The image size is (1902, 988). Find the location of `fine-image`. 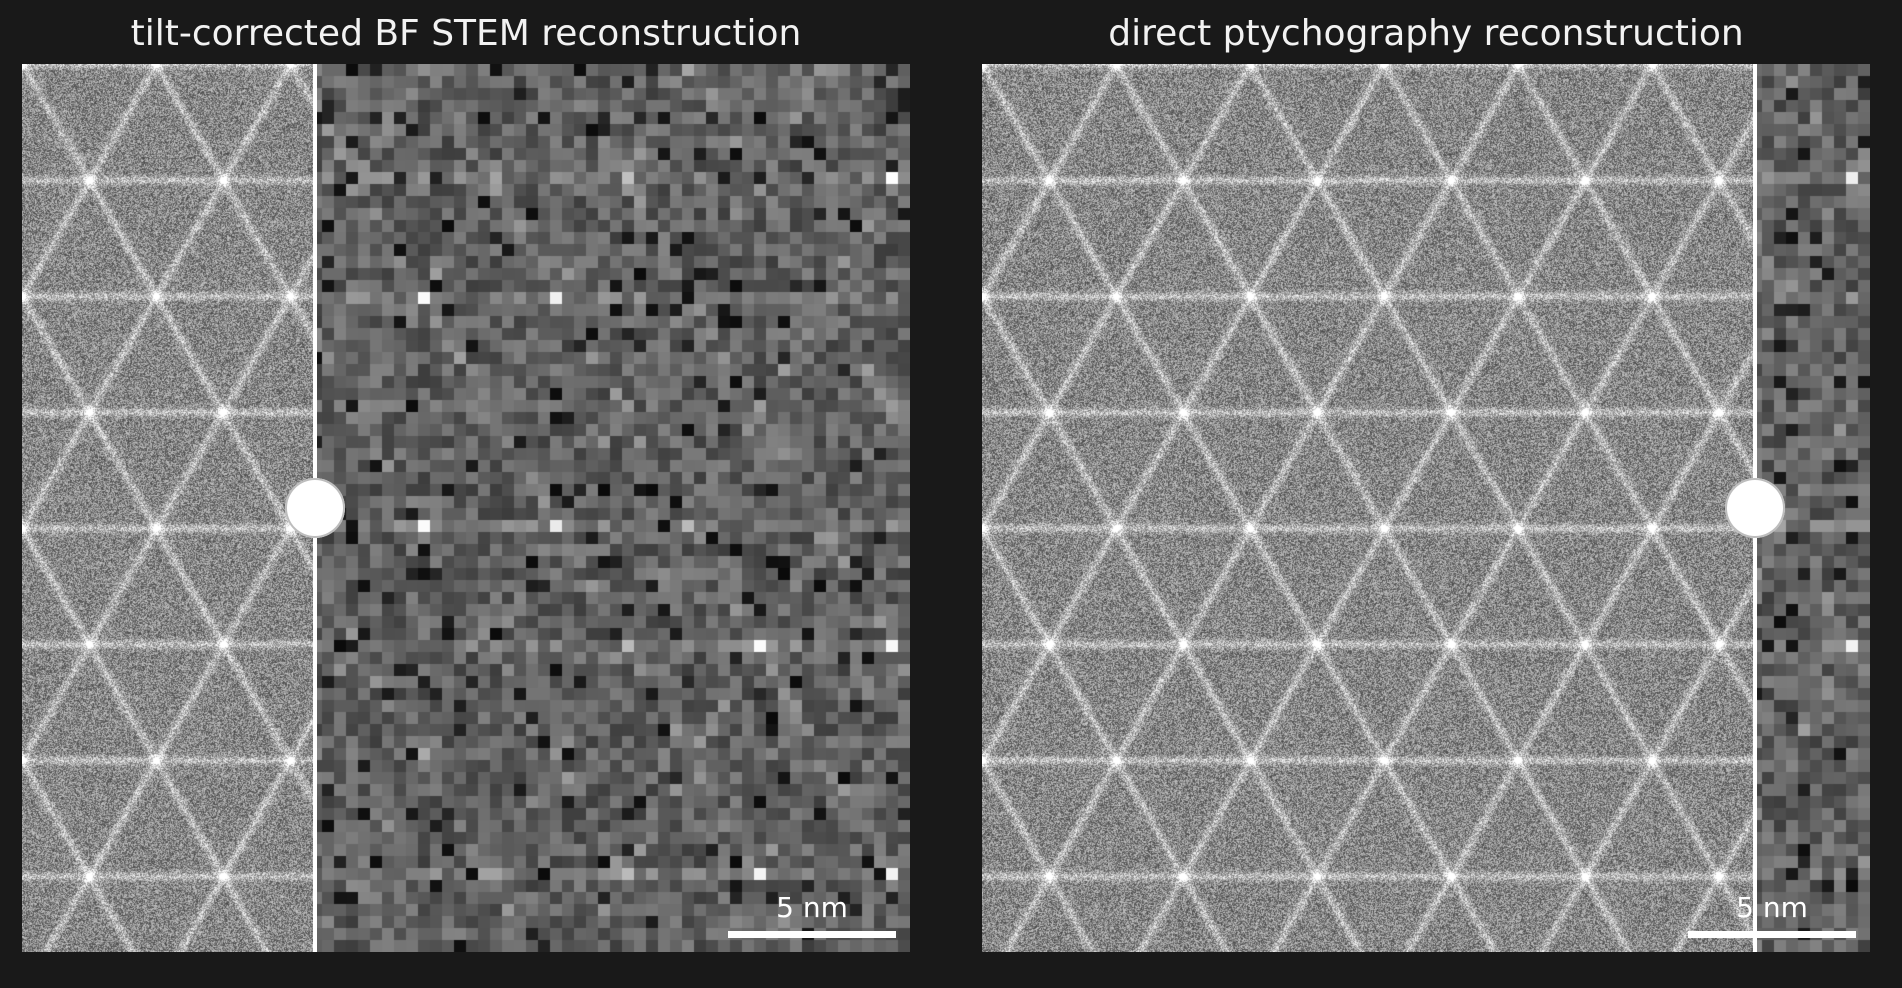

fine-image is located at coordinates (168, 508).